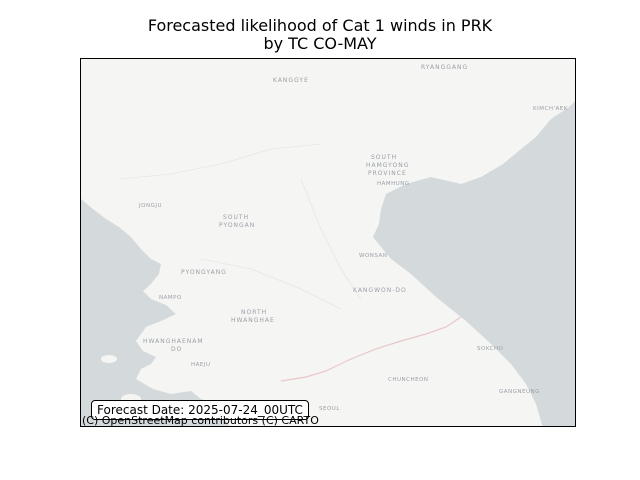 This screenshot has width=640, height=480. Describe the element at coordinates (155, 312) in the screenshot. I see `west-sea-water` at that location.